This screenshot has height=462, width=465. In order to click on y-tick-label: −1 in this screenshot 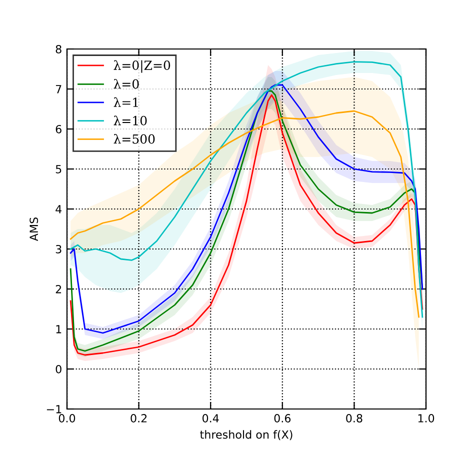, I will do `click(54, 409)`.